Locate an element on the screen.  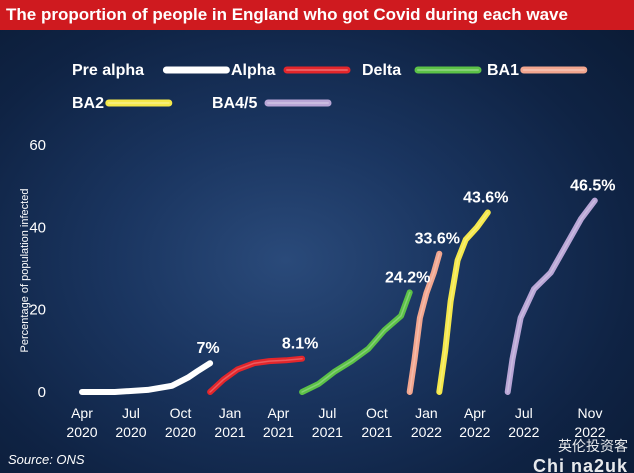
watermark-line2: Chi na2uk is located at coordinates (580, 464).